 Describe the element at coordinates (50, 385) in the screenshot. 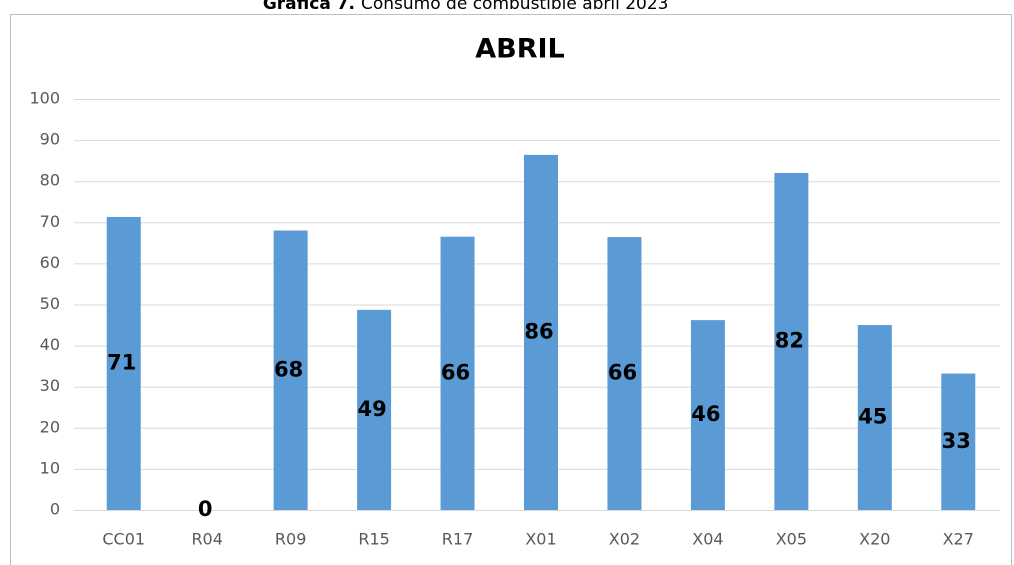

I see `y-tick-label: 30` at that location.